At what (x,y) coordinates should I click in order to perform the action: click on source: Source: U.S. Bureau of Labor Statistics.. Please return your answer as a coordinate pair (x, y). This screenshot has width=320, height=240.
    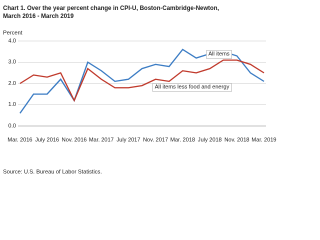
    Looking at the image, I should click on (52, 172).